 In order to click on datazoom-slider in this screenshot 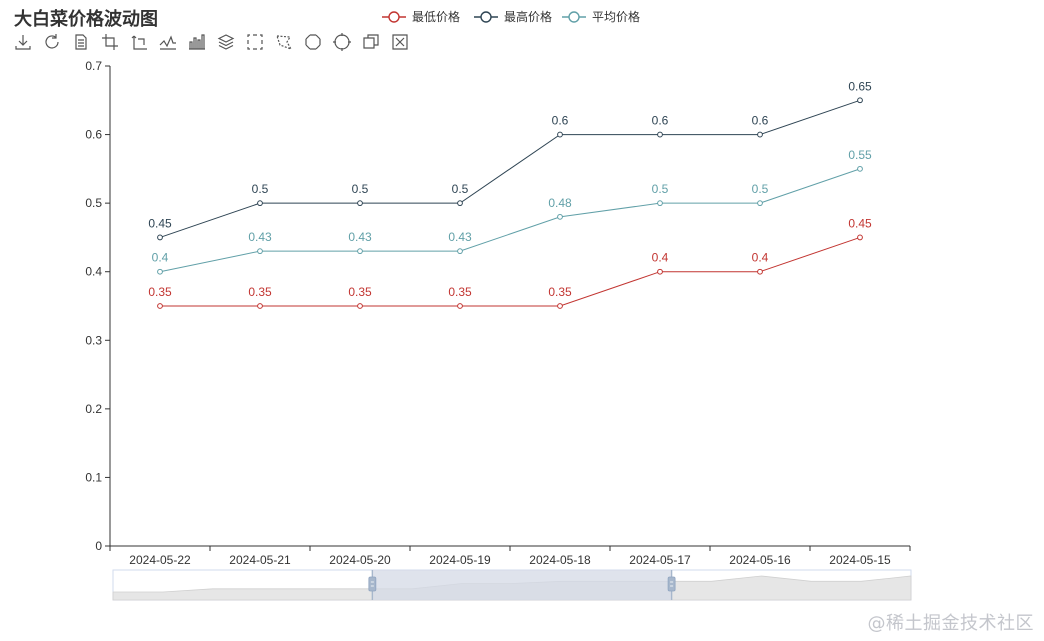, I will do `click(512, 585)`.